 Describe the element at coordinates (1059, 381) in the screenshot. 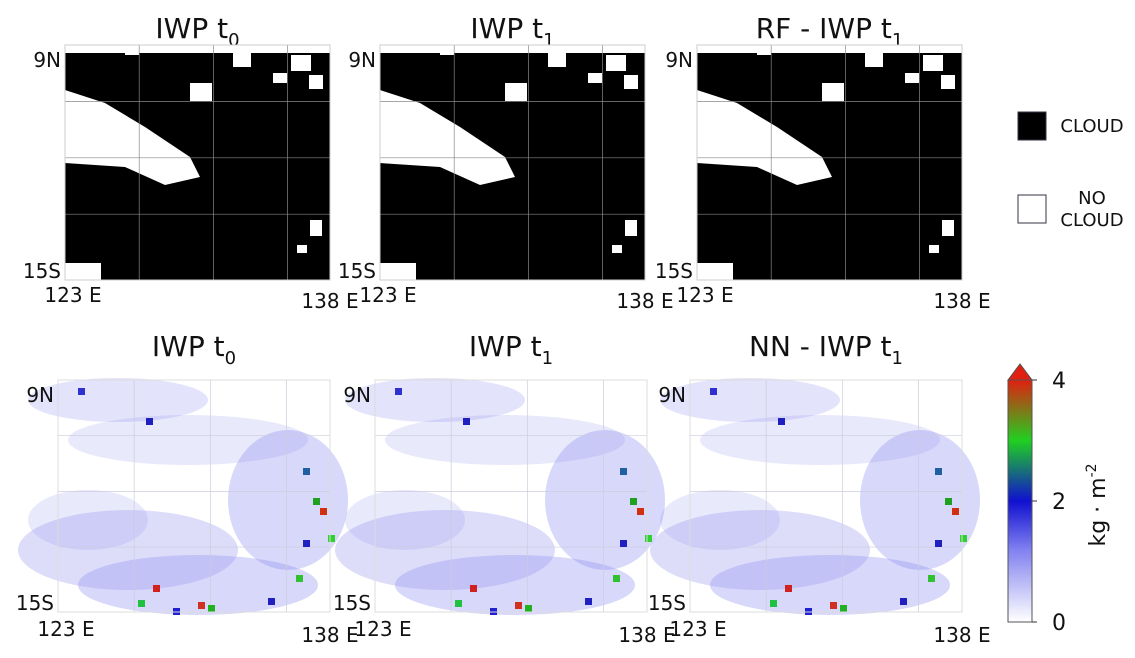

I see `colorbar-tick-label: 4` at that location.